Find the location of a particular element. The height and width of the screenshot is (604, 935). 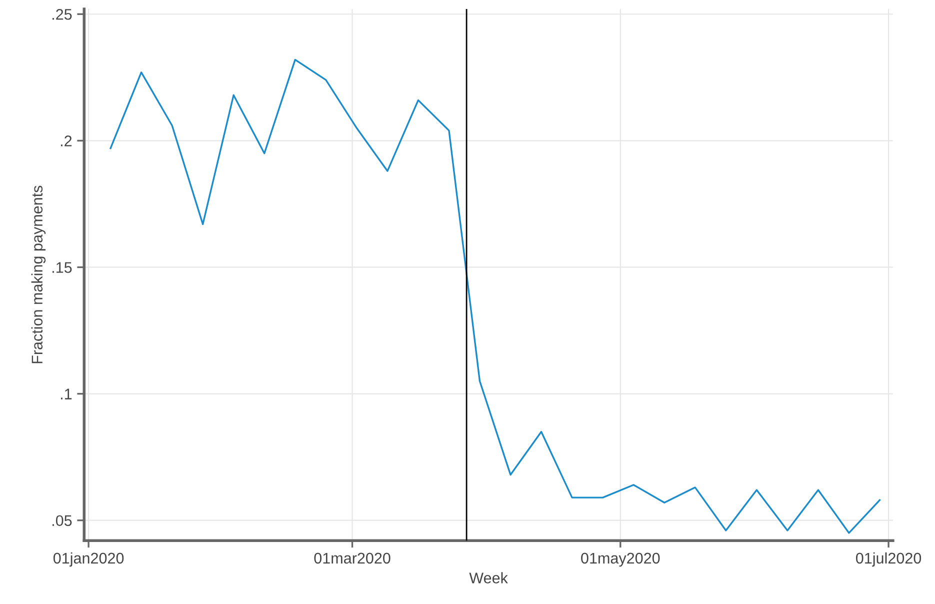

y-tick-label: .2 is located at coordinates (66, 141).